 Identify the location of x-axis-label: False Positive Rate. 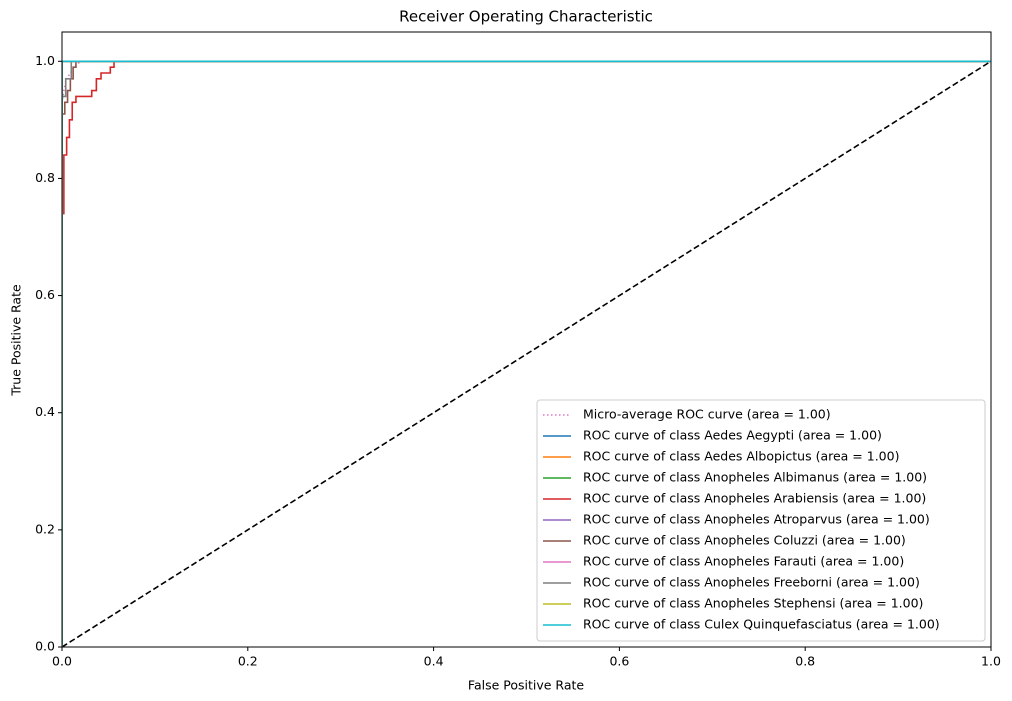
(526, 685).